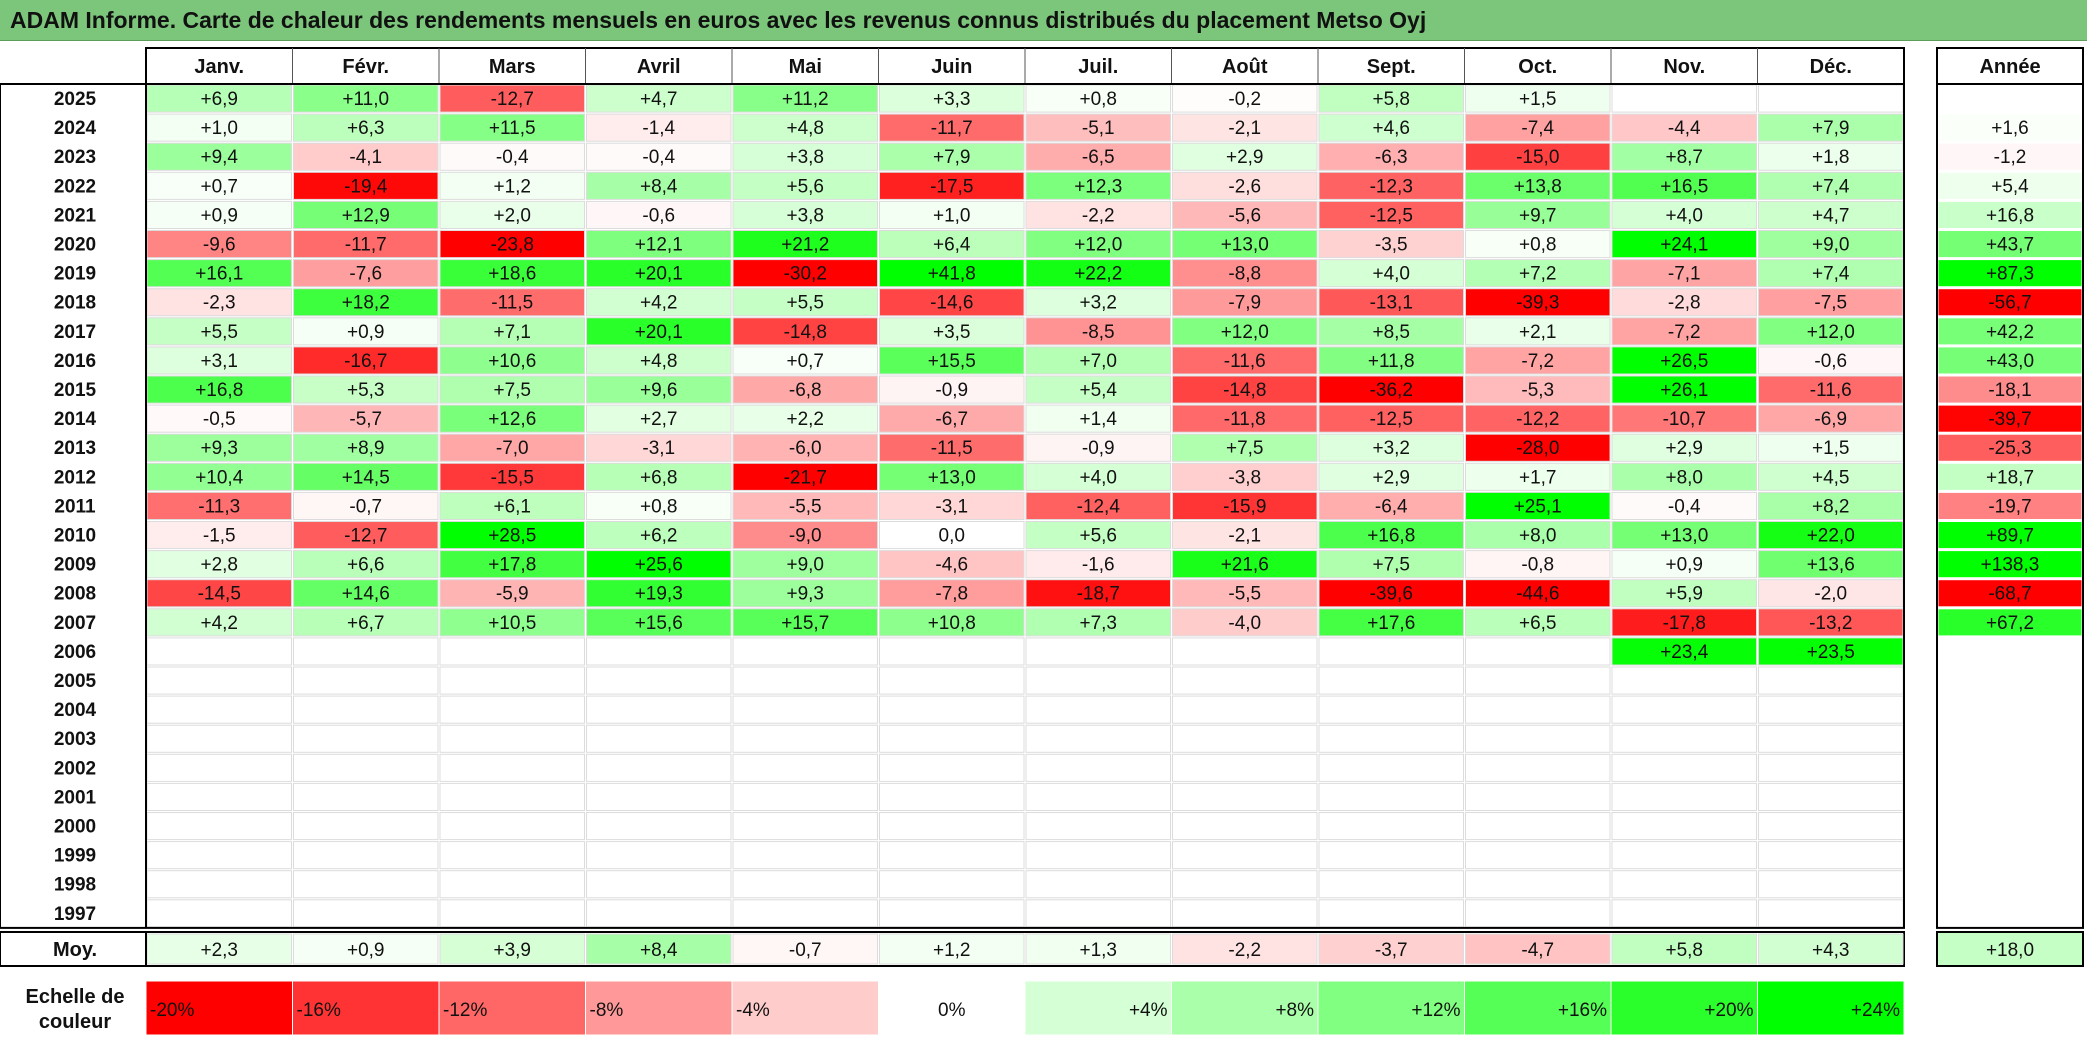  What do you see at coordinates (366, 565) in the screenshot?
I see `cell-value: +6,6` at bounding box center [366, 565].